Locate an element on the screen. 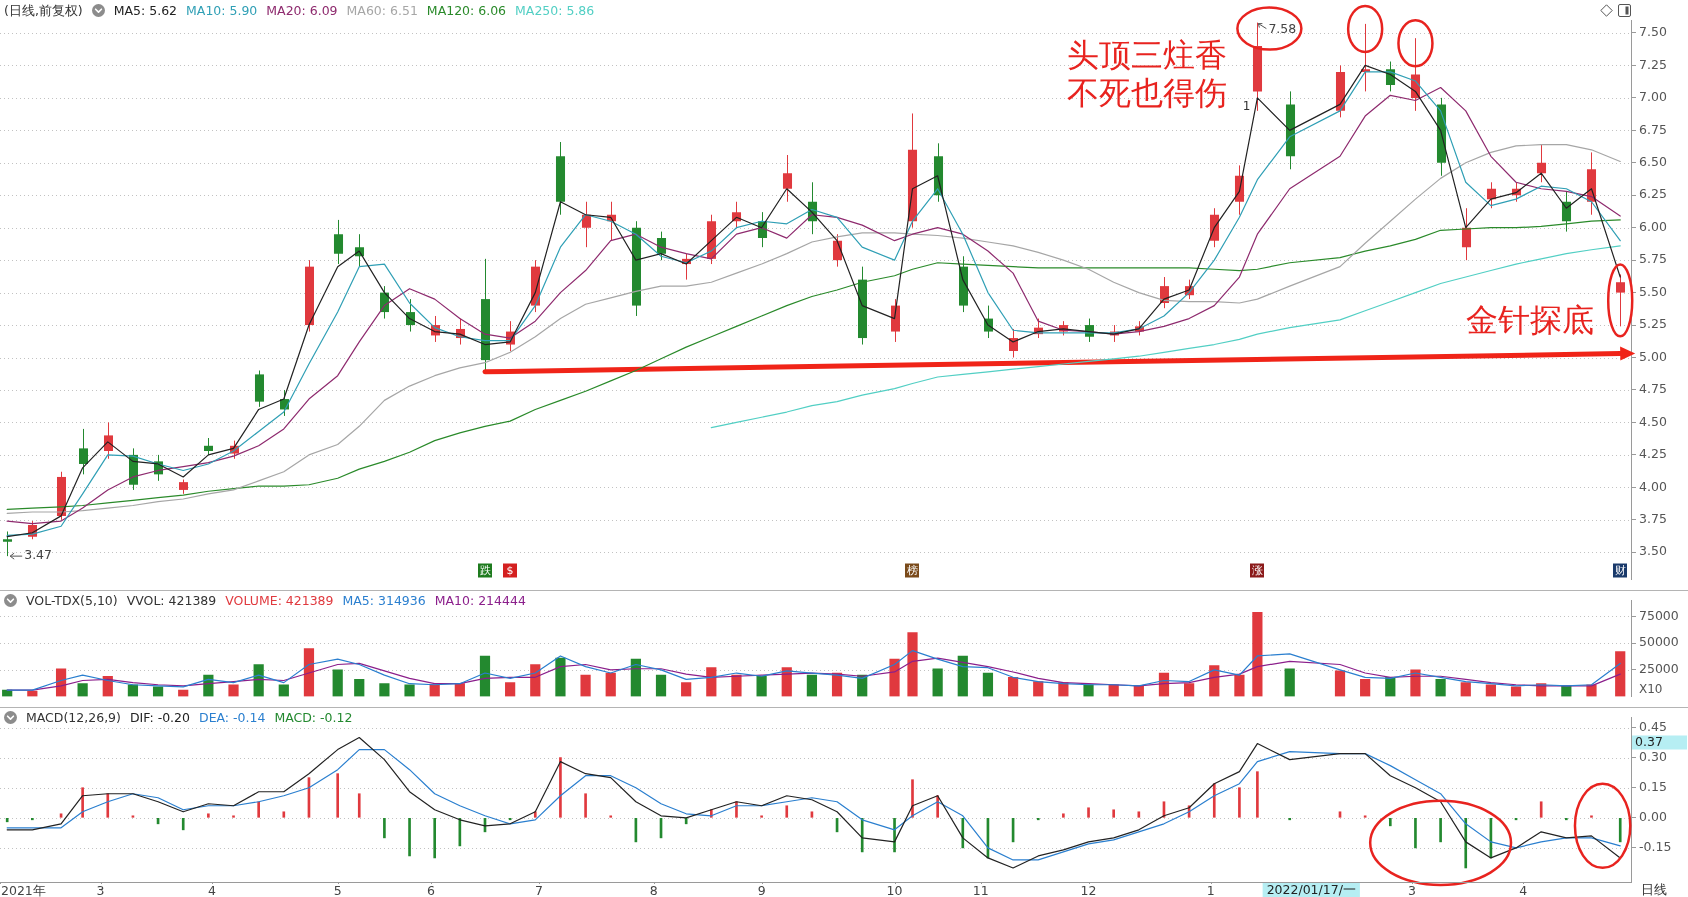 Image resolution: width=1688 pixels, height=897 pixels. y-tick-label: 0.00 is located at coordinates (1653, 817).